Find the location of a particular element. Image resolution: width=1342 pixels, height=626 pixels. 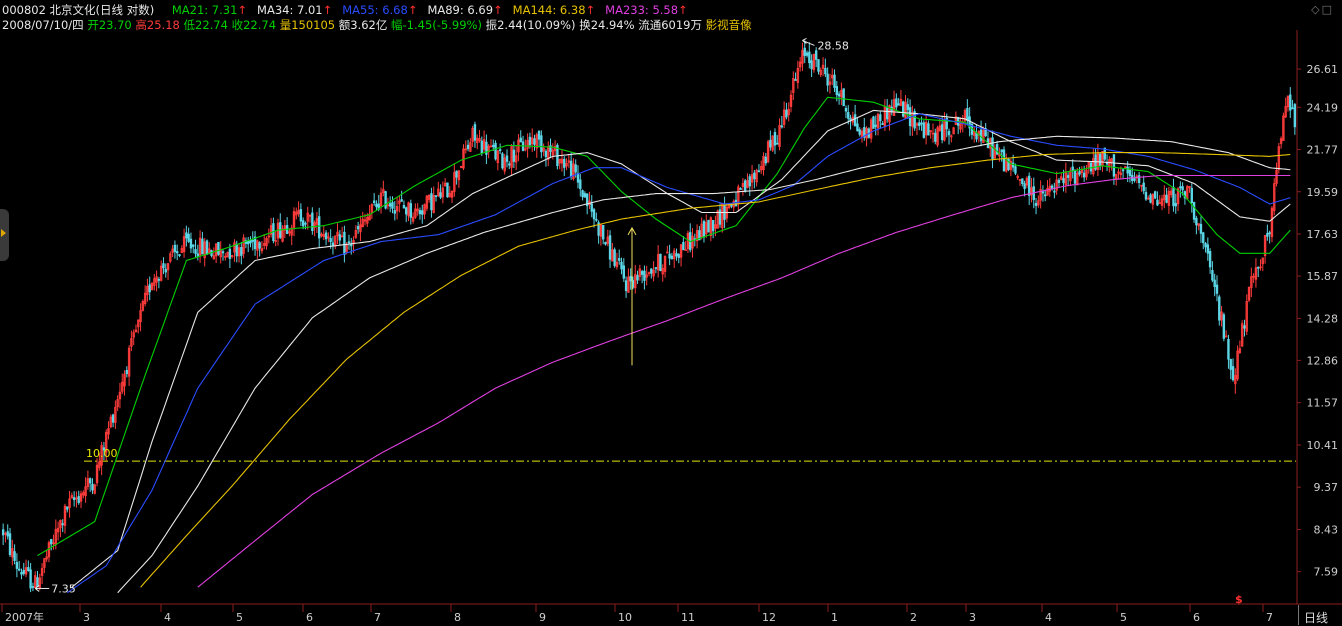

y-tick-label: 8.43 is located at coordinates (1326, 530).